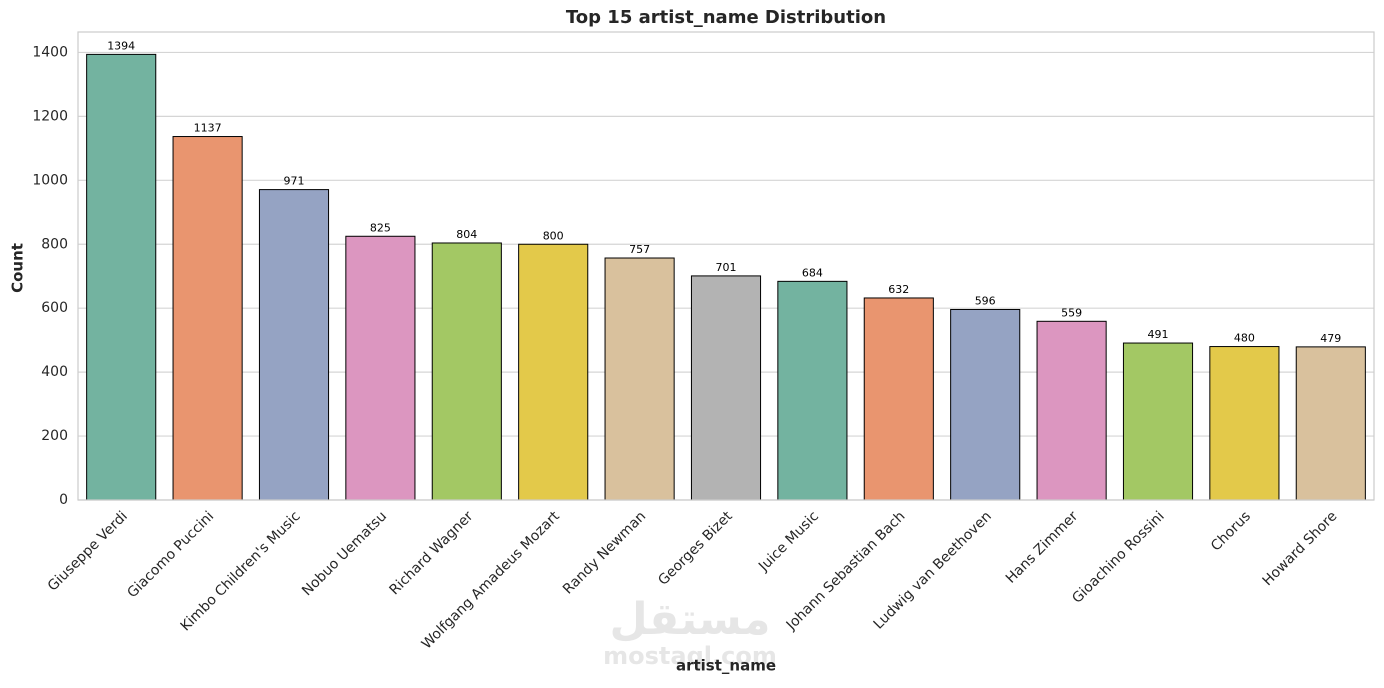  What do you see at coordinates (812, 272) in the screenshot?
I see `value-label: 684` at bounding box center [812, 272].